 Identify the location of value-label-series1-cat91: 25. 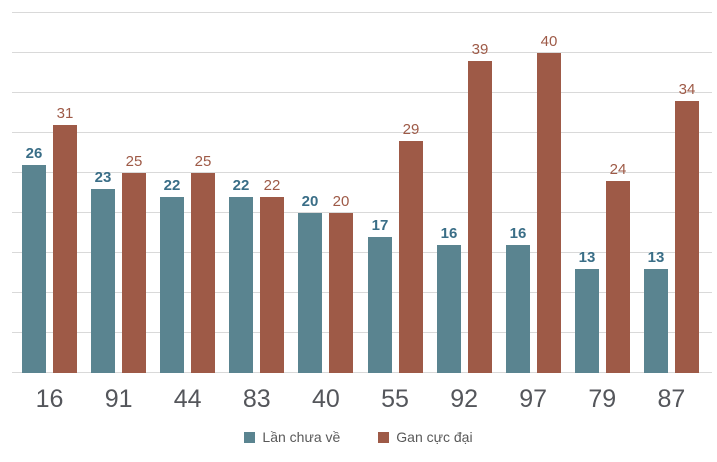
(134, 161).